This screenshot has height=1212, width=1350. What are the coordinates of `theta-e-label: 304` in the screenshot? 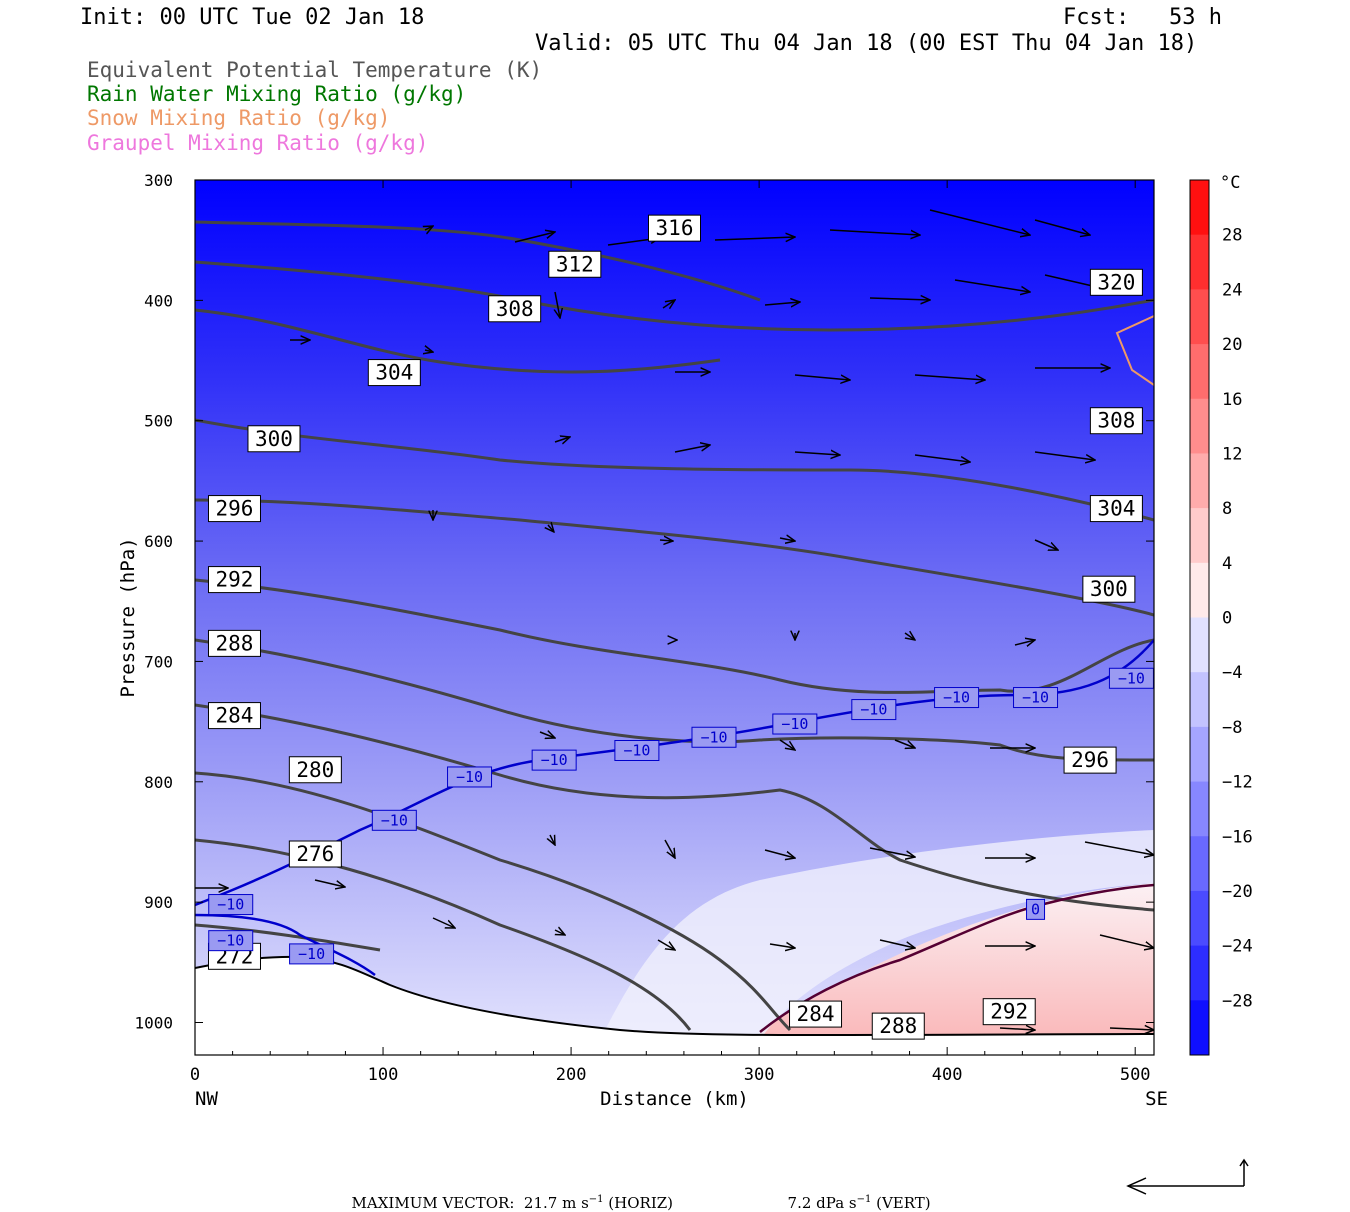 It's located at (1116, 509).